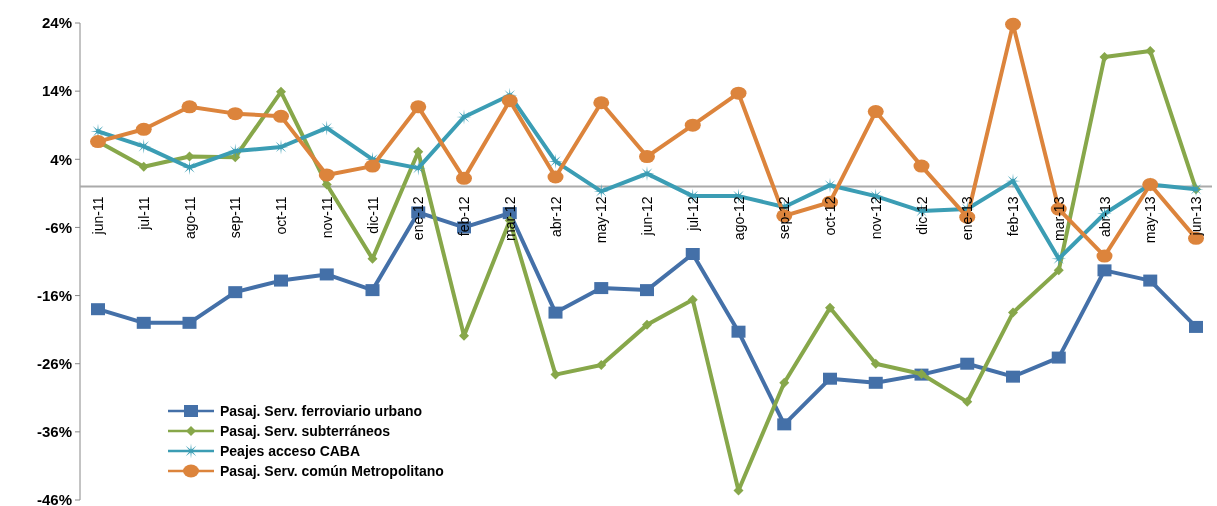 Image resolution: width=1217 pixels, height=506 pixels. Describe the element at coordinates (189, 218) in the screenshot. I see `x-tick-label: ago-11` at that location.